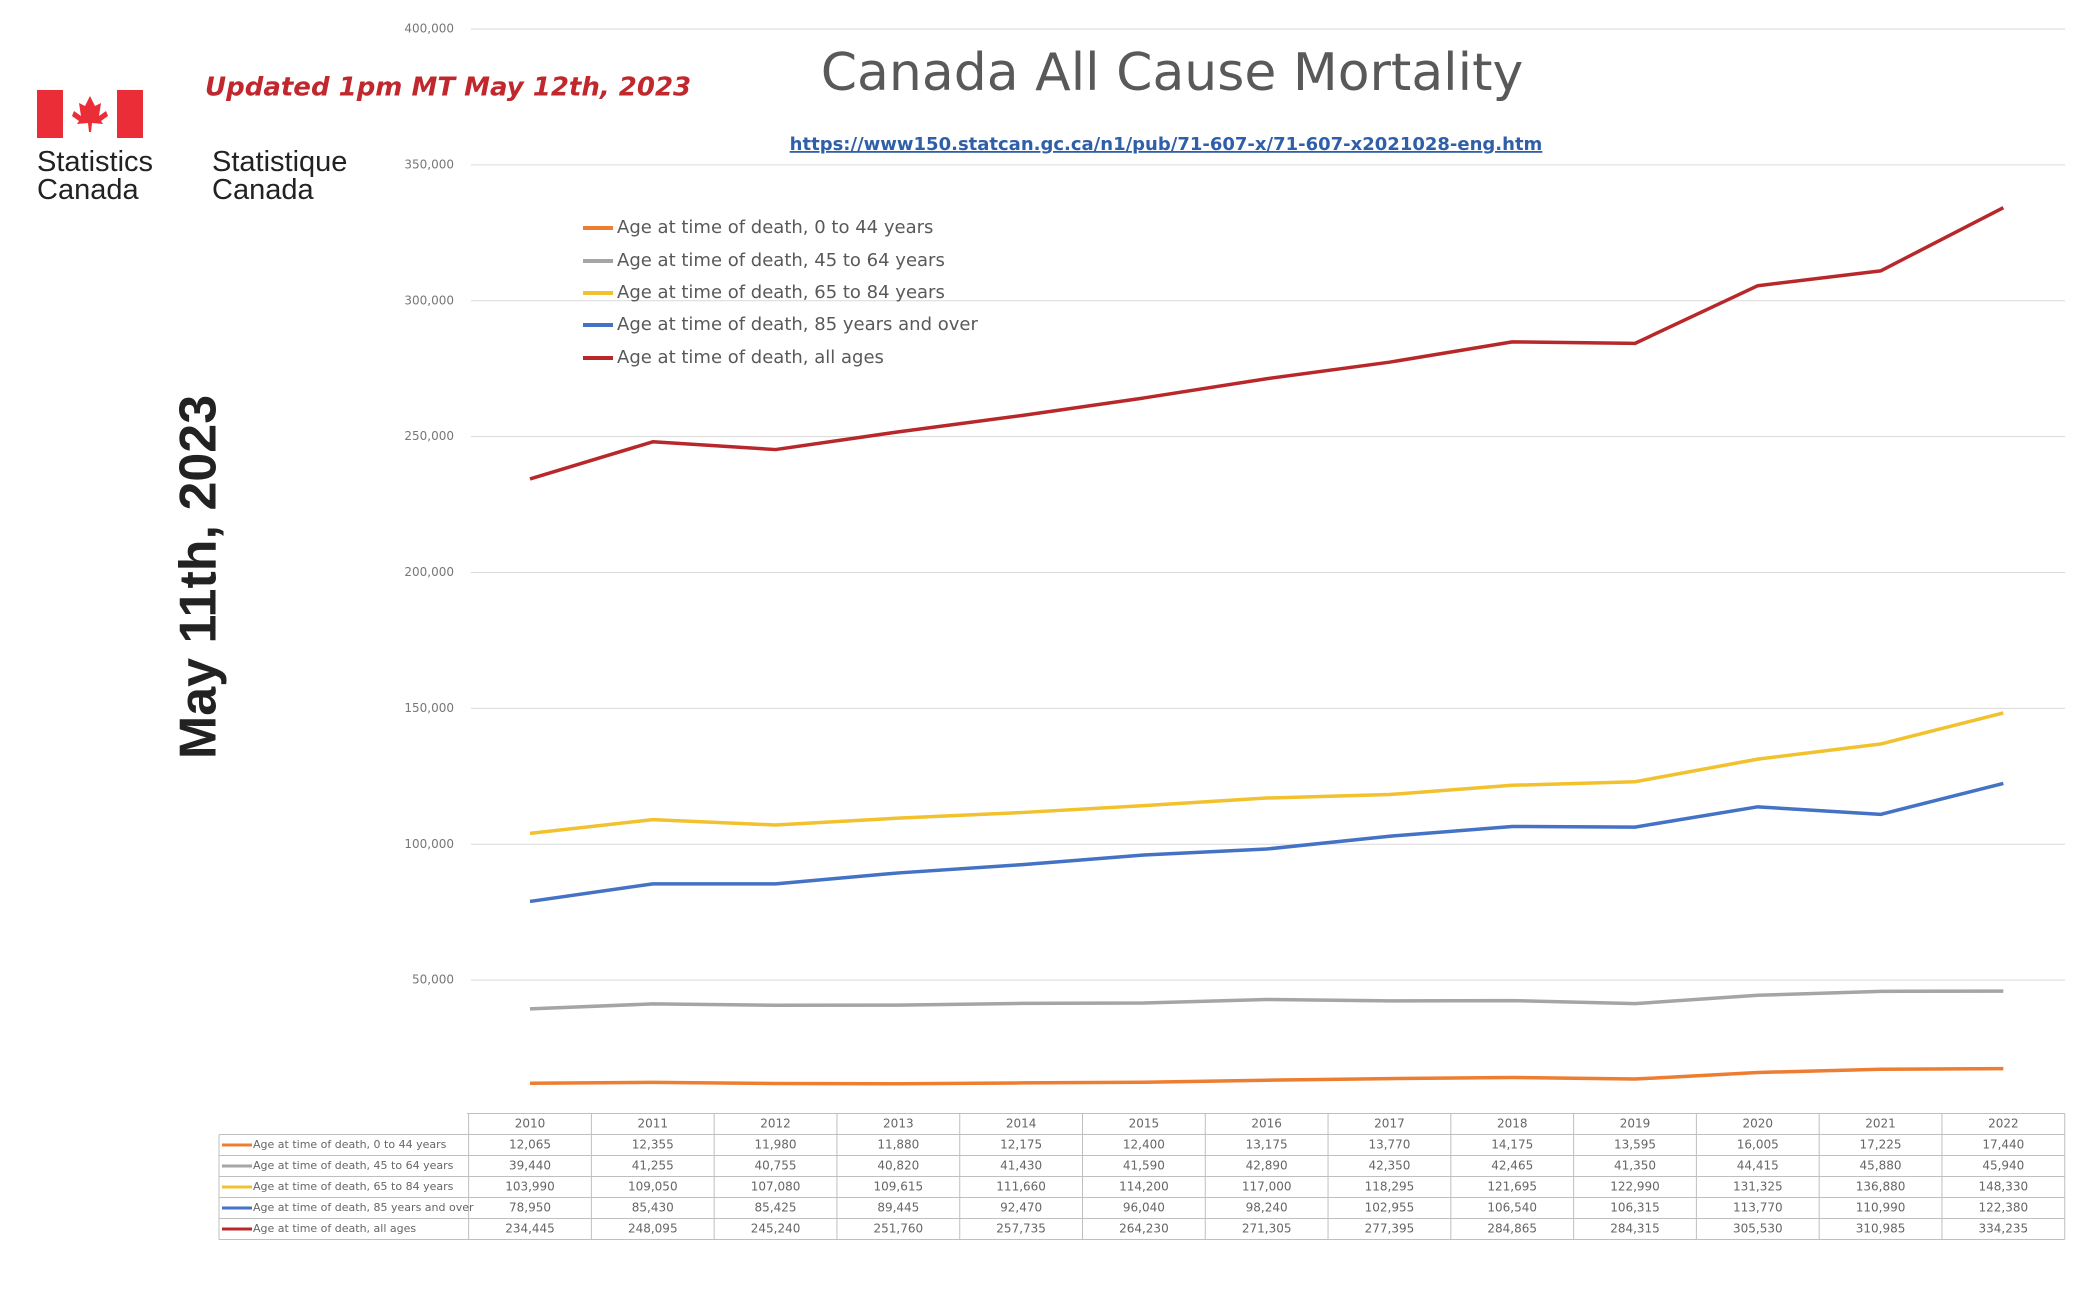 The height and width of the screenshot is (1290, 2079). I want to click on legend-label: Age at time of death, 85 years and over, so click(797, 324).